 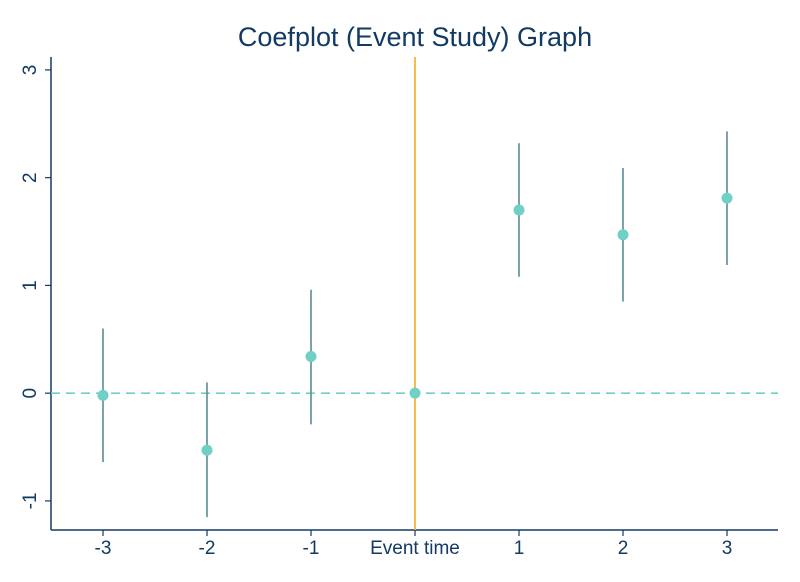 What do you see at coordinates (30, 500) in the screenshot?
I see `y-tick-label: -1` at bounding box center [30, 500].